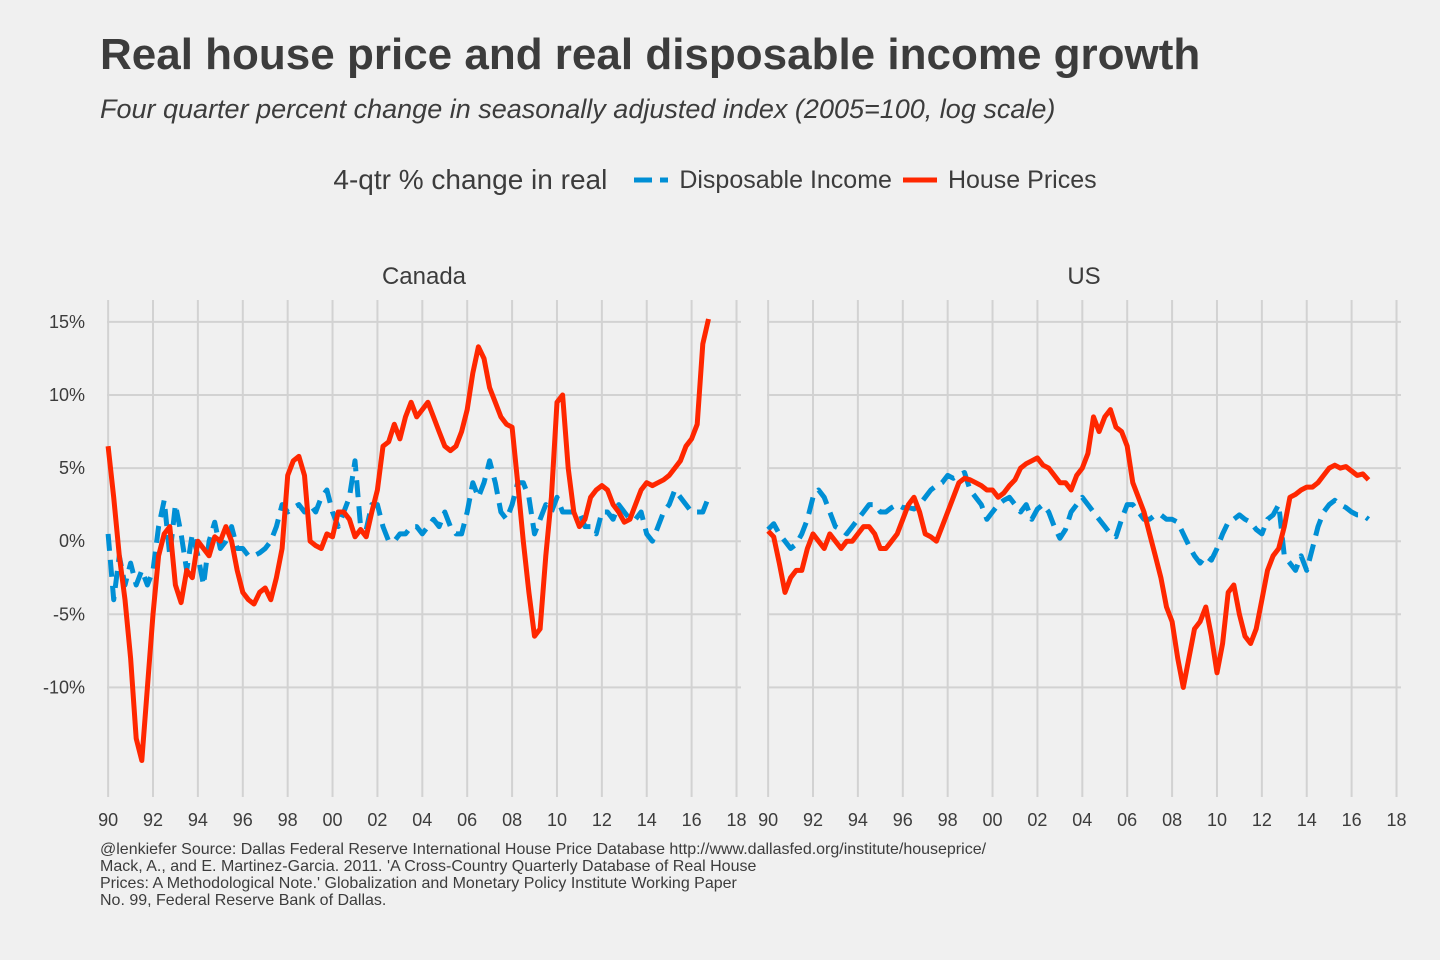 This screenshot has height=960, width=1440. What do you see at coordinates (69, 614) in the screenshot?
I see `y-tick-label: -5%` at bounding box center [69, 614].